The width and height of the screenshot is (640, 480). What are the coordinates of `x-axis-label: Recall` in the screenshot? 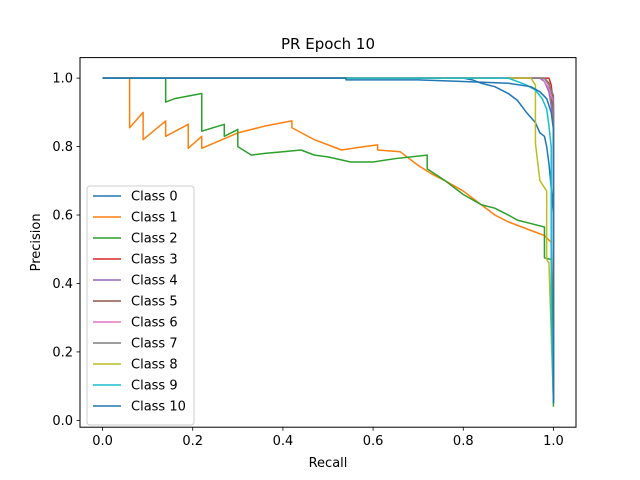 It's located at (328, 463).